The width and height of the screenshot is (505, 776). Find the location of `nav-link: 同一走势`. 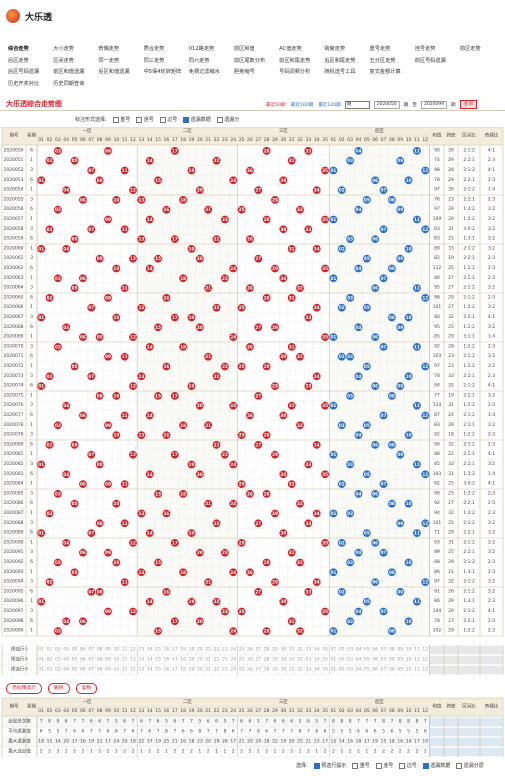

nav-link: 同一走势 is located at coordinates (109, 60).